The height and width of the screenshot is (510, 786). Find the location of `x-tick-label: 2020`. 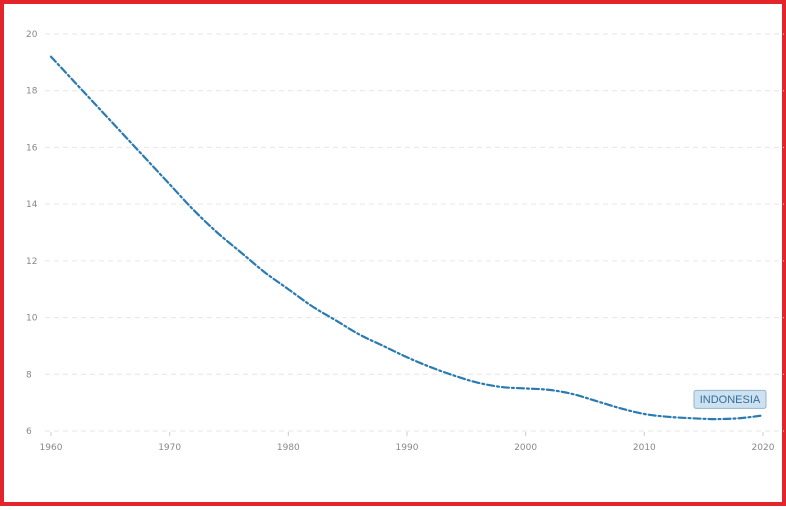

x-tick-label: 2020 is located at coordinates (763, 448).